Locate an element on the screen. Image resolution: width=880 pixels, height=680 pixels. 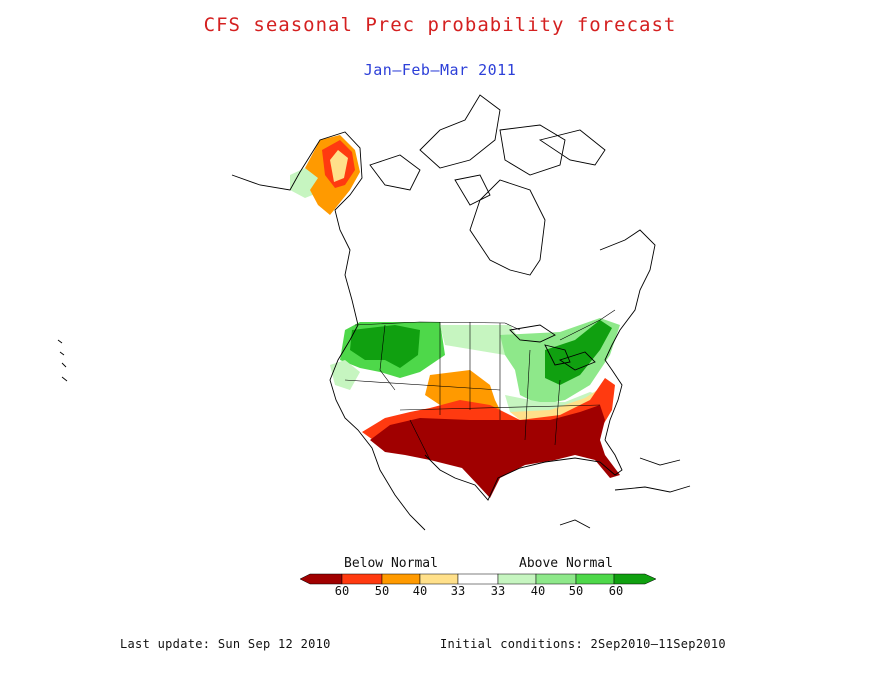
legend-swatch-normal is located at coordinates (478, 579).